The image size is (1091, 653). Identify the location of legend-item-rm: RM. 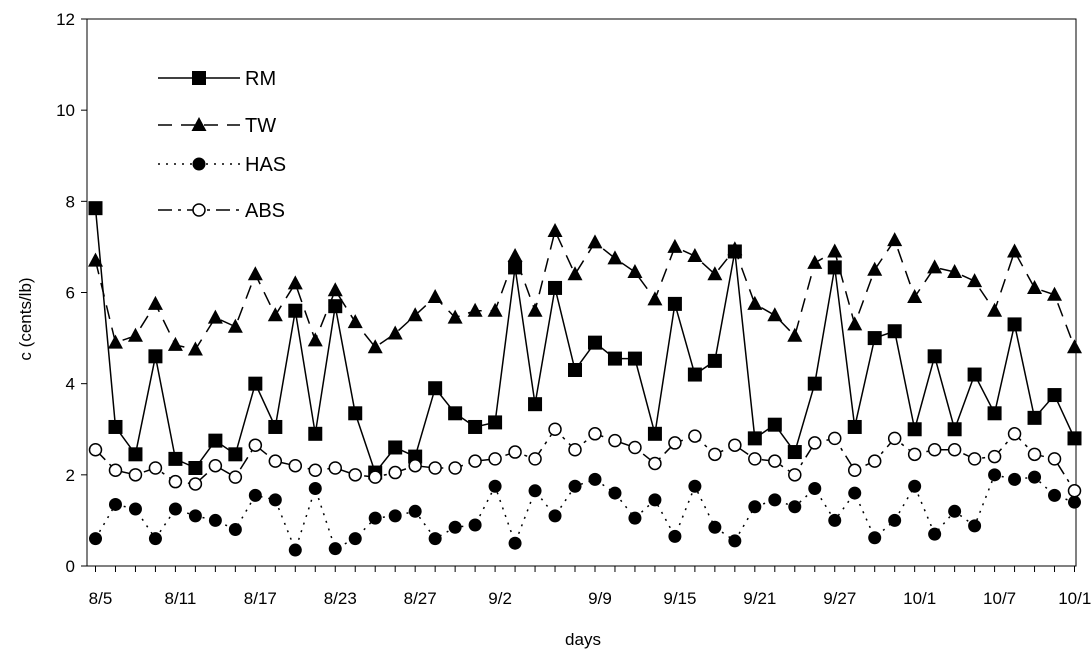
(217, 79).